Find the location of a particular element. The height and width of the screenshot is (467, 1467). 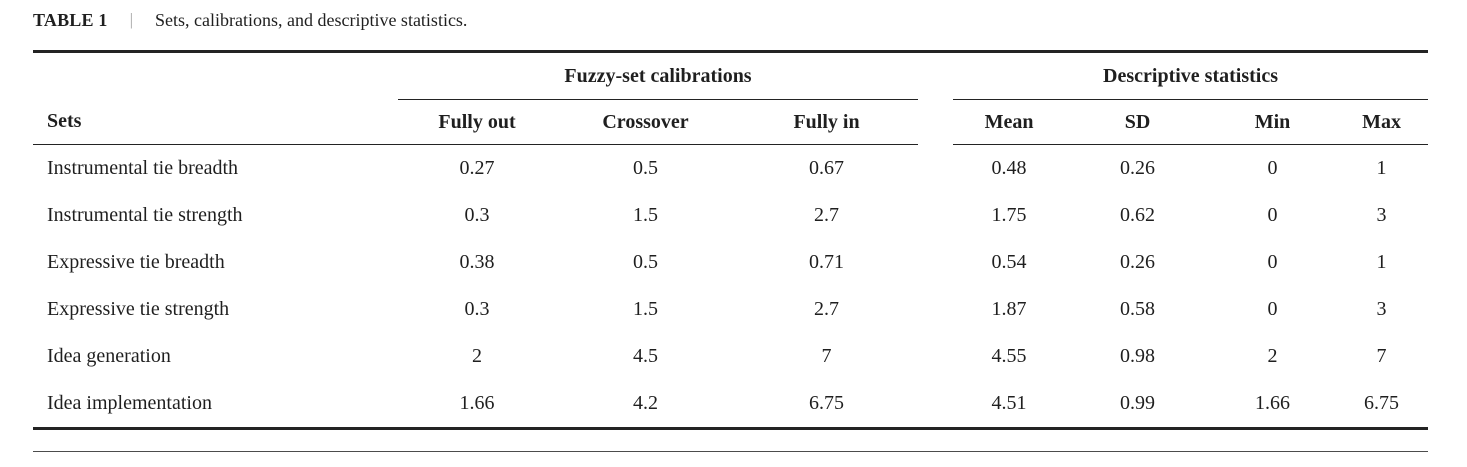

col-header-sd: SD is located at coordinates (1138, 122).